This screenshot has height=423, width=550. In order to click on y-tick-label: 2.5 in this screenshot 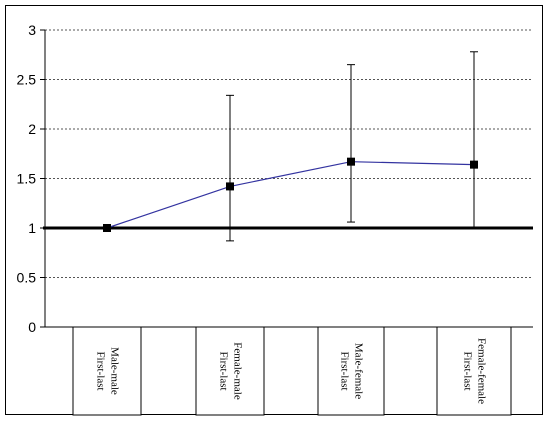, I will do `click(27, 80)`.